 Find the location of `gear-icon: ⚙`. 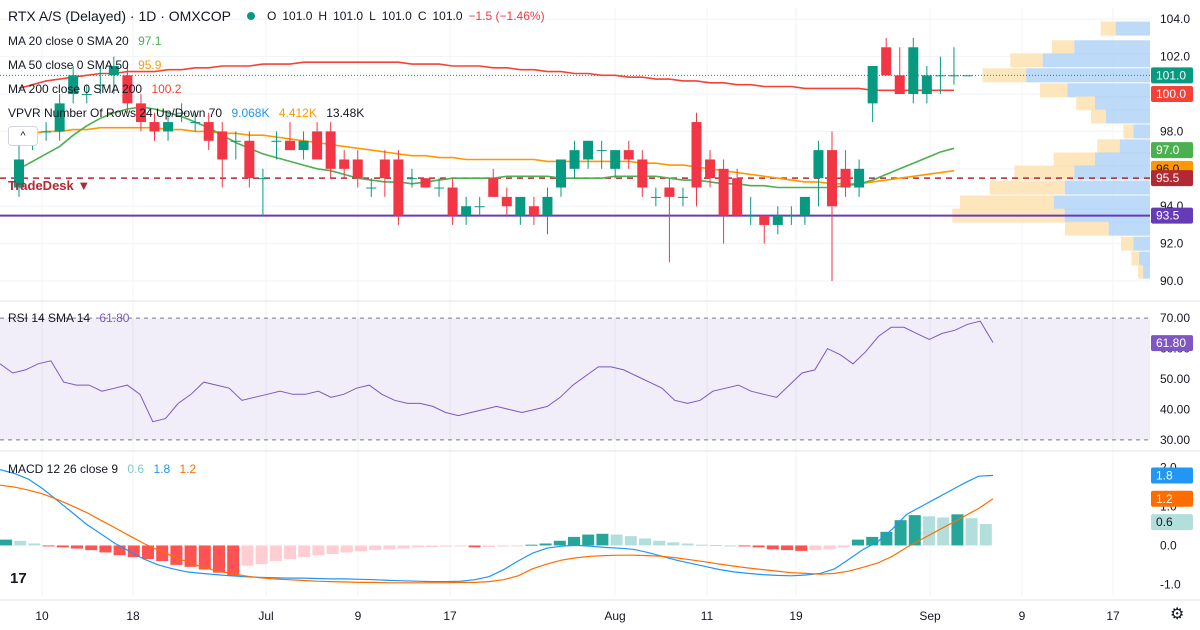

gear-icon: ⚙ is located at coordinates (1177, 614).